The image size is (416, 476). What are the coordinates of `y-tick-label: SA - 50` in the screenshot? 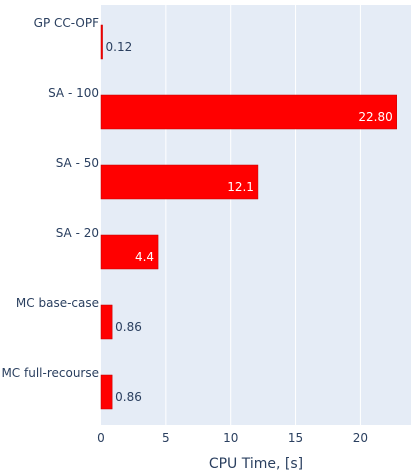 It's located at (77, 163).